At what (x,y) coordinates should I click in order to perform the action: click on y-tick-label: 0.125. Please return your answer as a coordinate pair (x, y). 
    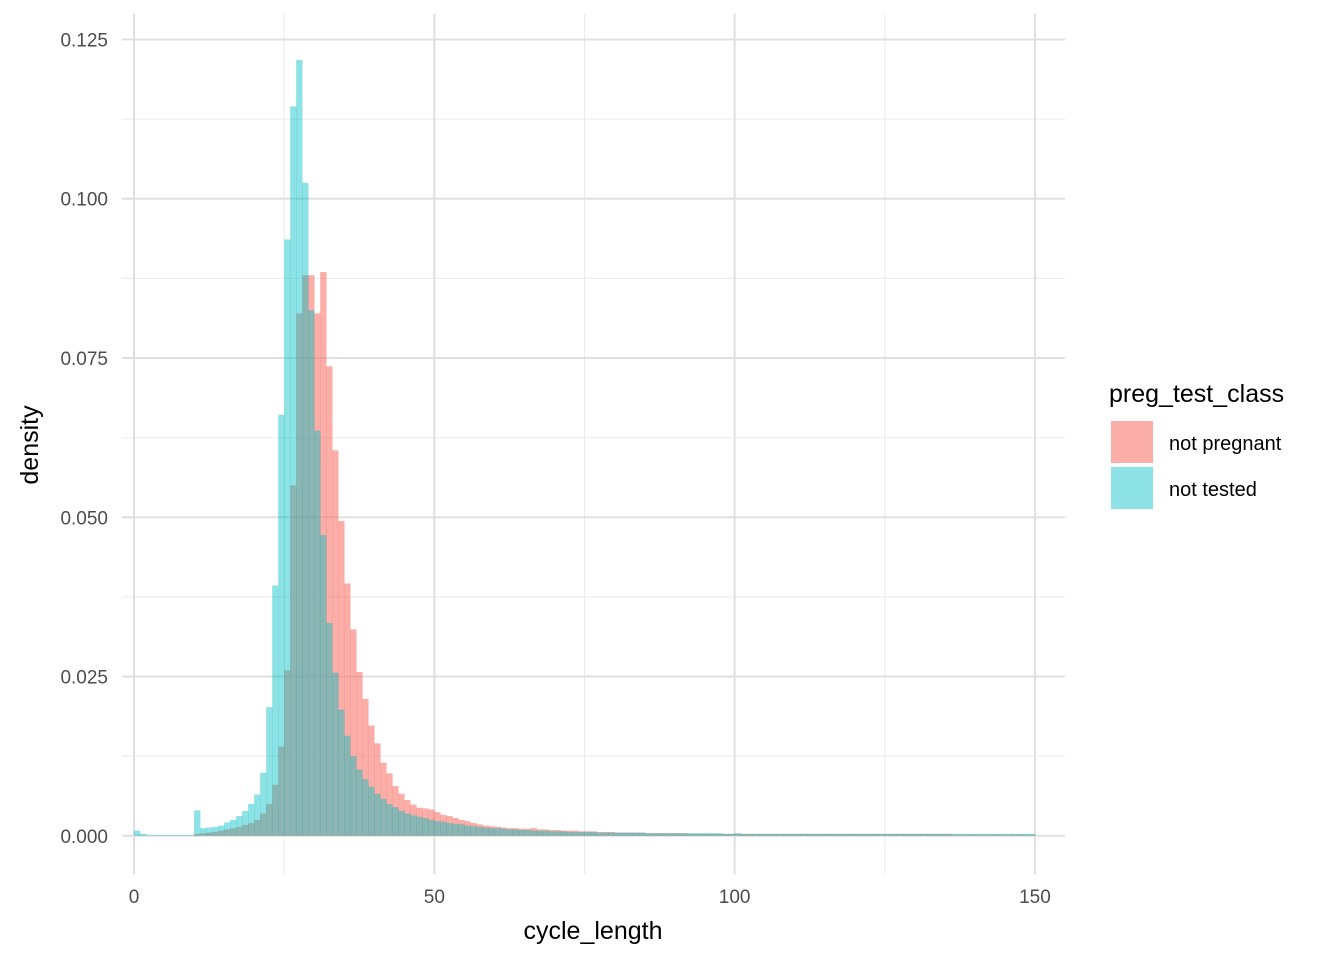
    Looking at the image, I should click on (84, 40).